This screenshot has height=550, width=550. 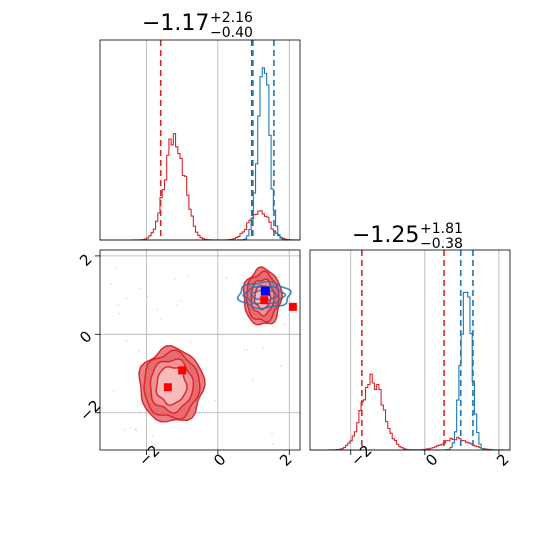 I want to click on right-hist-x-tick-label: 0, so click(x=431, y=459).